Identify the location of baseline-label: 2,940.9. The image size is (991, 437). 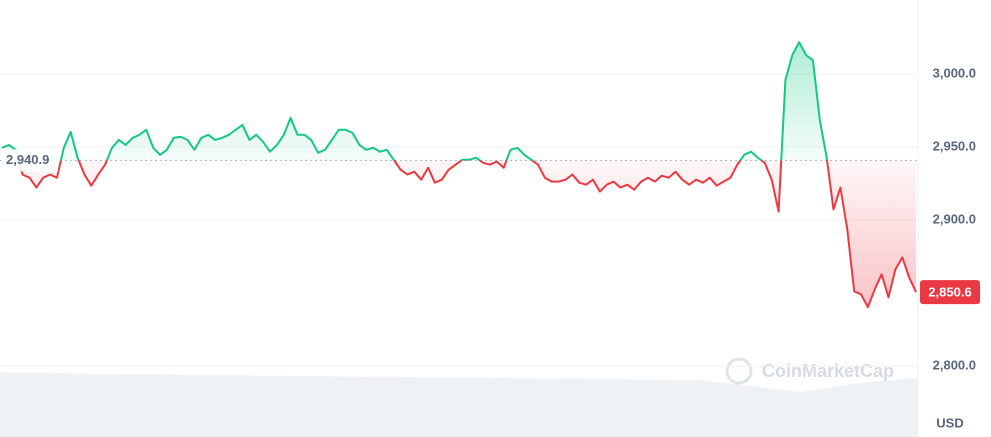
(27, 159).